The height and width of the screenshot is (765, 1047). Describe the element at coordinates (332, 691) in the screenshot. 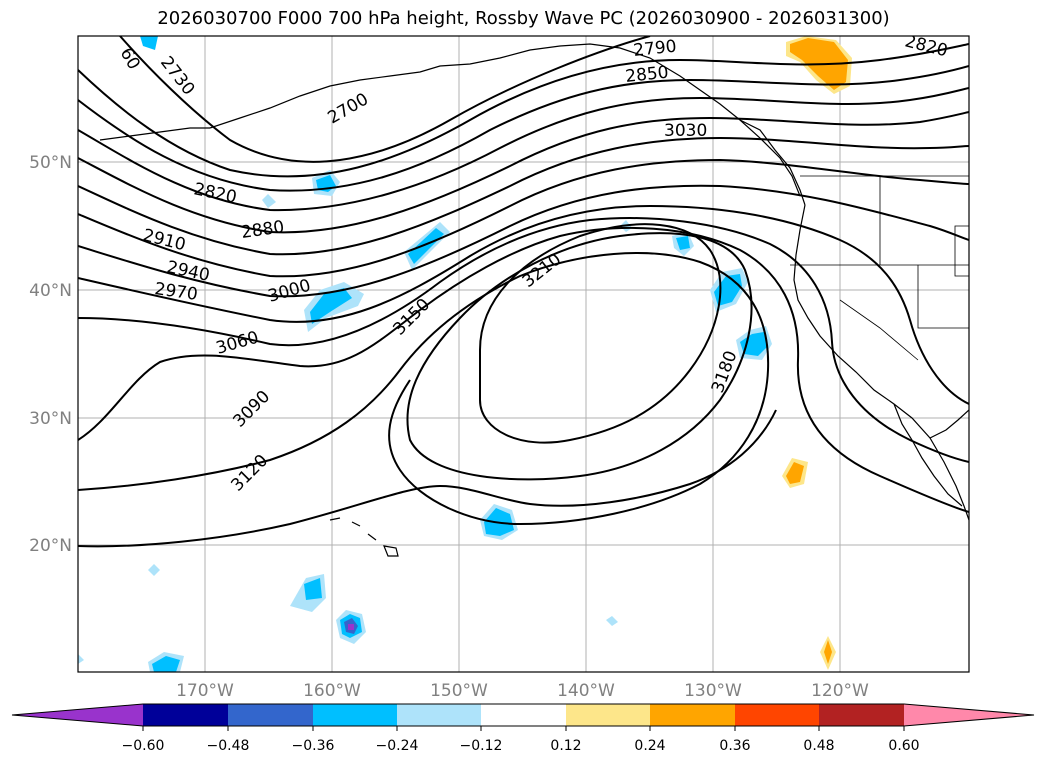

I see `lon-label-160w: 160°W` at that location.